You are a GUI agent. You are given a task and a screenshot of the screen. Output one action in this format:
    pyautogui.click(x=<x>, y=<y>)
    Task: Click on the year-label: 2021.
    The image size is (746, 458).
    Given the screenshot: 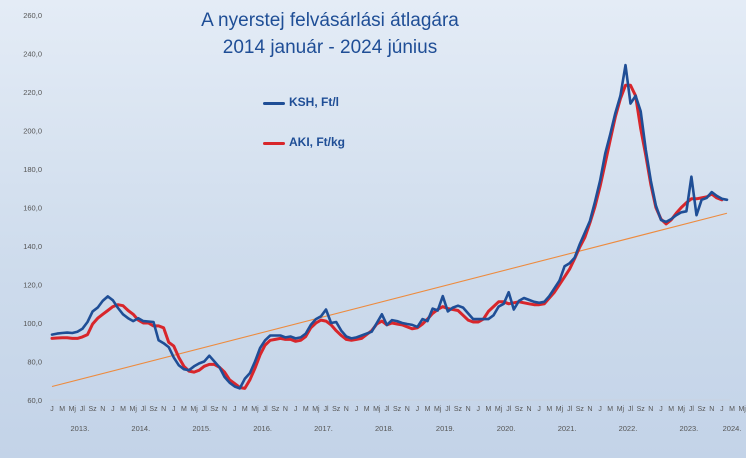 What is the action you would take?
    pyautogui.click(x=567, y=428)
    